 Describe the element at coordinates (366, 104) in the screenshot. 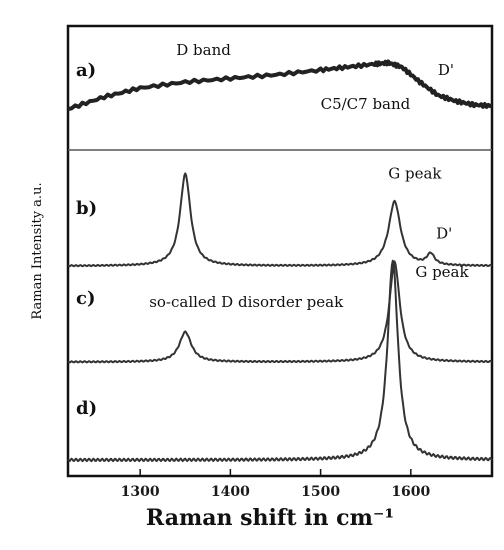

I see `annotation: C5/C7 band` at that location.